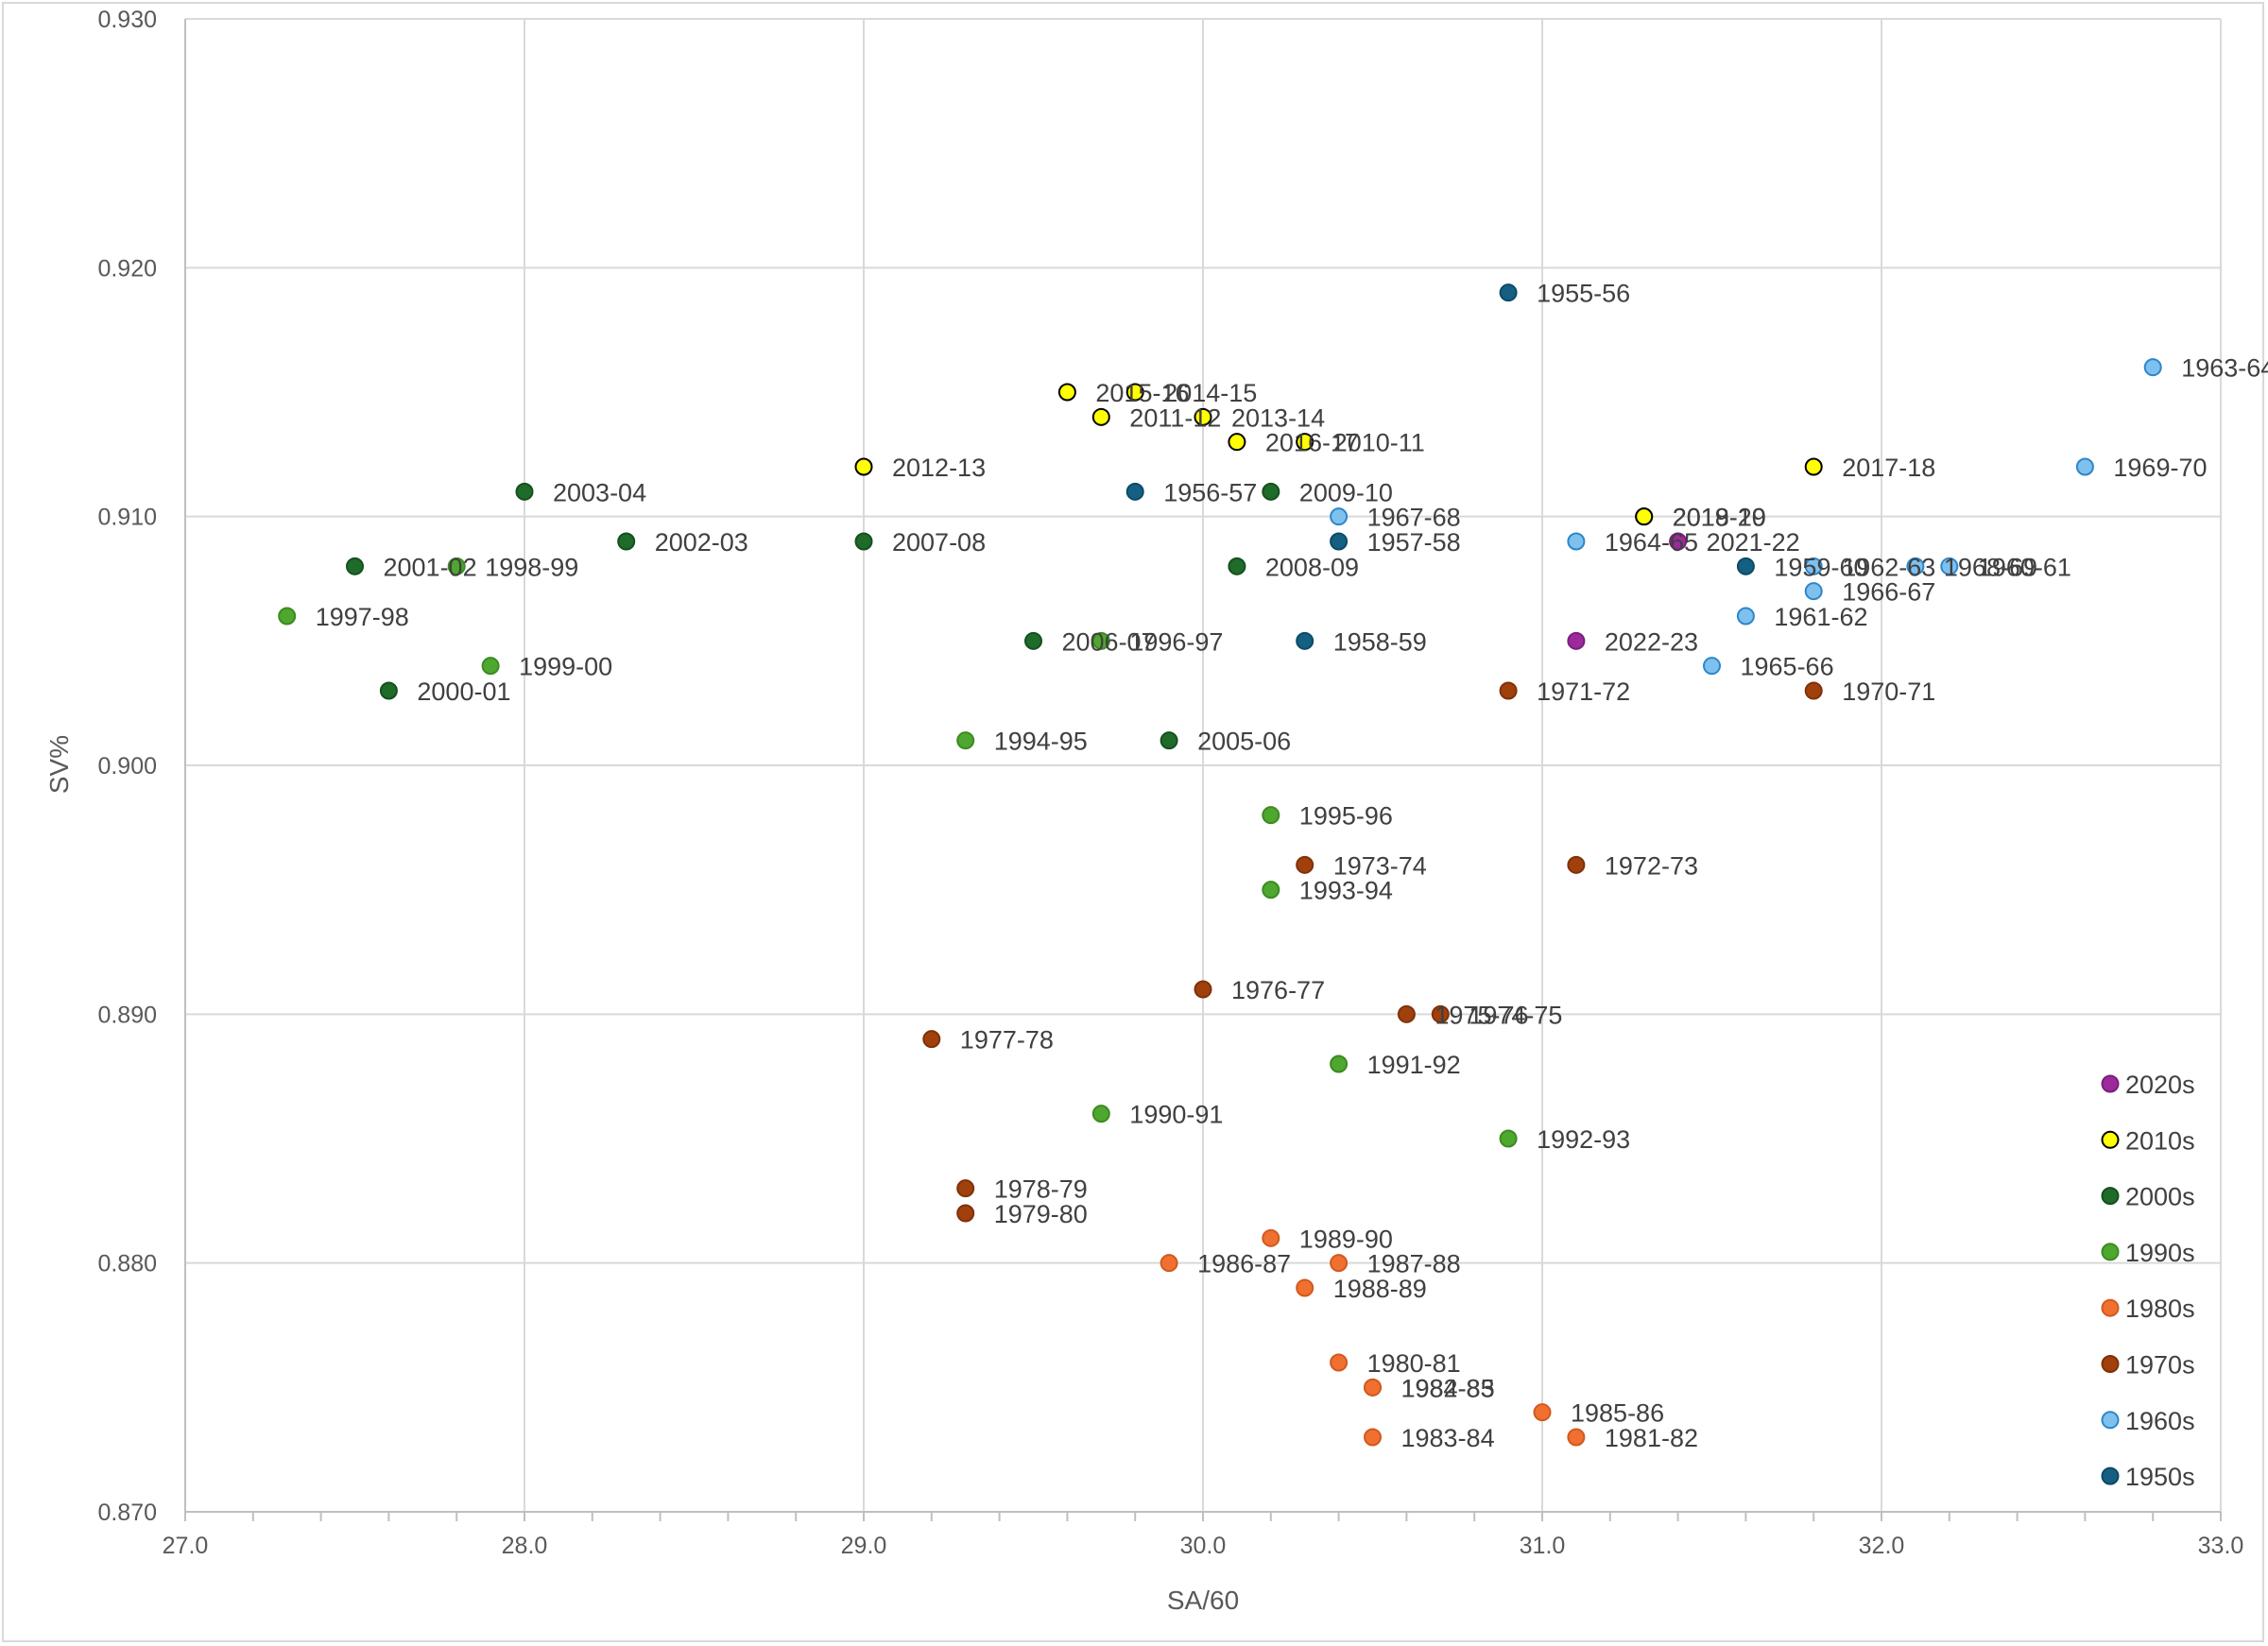 Image resolution: width=2268 pixels, height=1646 pixels. I want to click on point-label: 1964-65, so click(1651, 542).